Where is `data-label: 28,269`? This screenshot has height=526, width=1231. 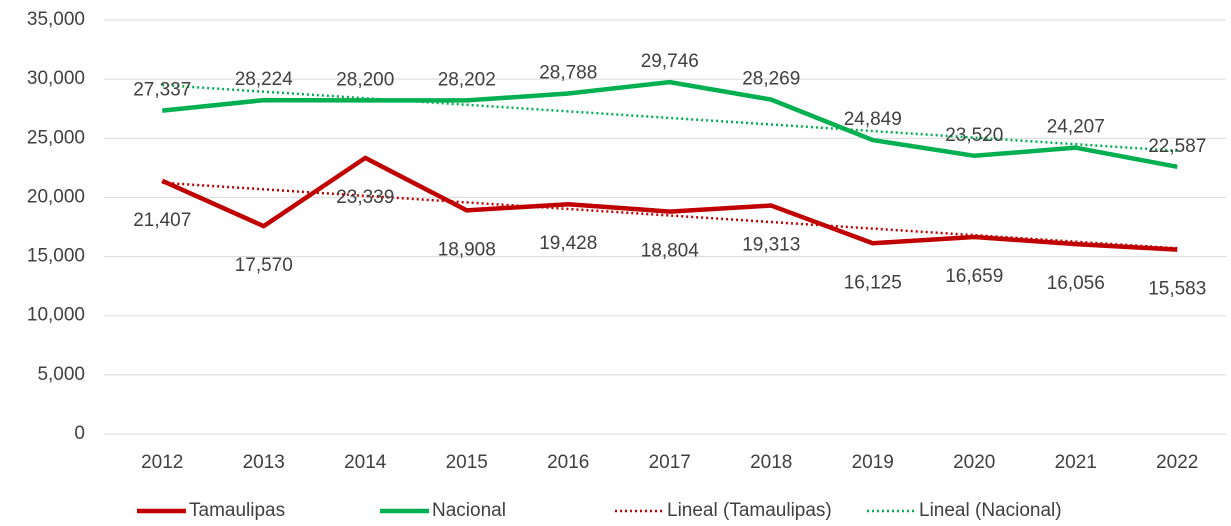
data-label: 28,269 is located at coordinates (771, 79).